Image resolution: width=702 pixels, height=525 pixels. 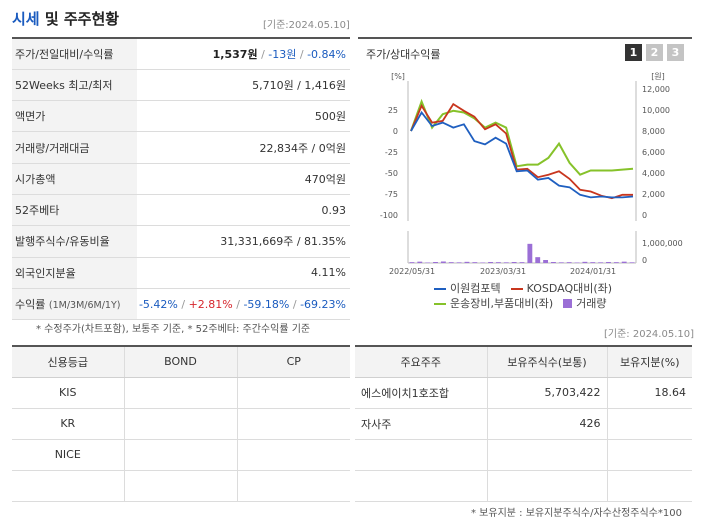 I want to click on price-value: 1,537원 / -13원 / -0.84%, so click(x=243, y=53).